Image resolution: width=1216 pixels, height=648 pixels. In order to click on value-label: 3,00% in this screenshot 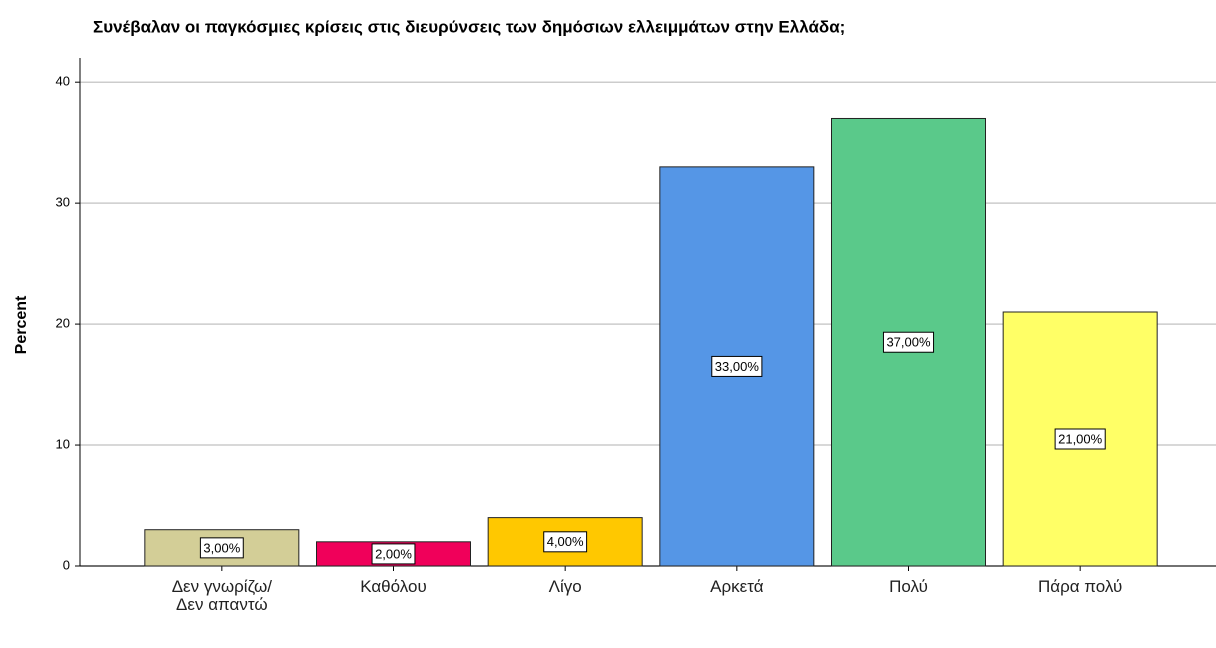, I will do `click(221, 547)`.